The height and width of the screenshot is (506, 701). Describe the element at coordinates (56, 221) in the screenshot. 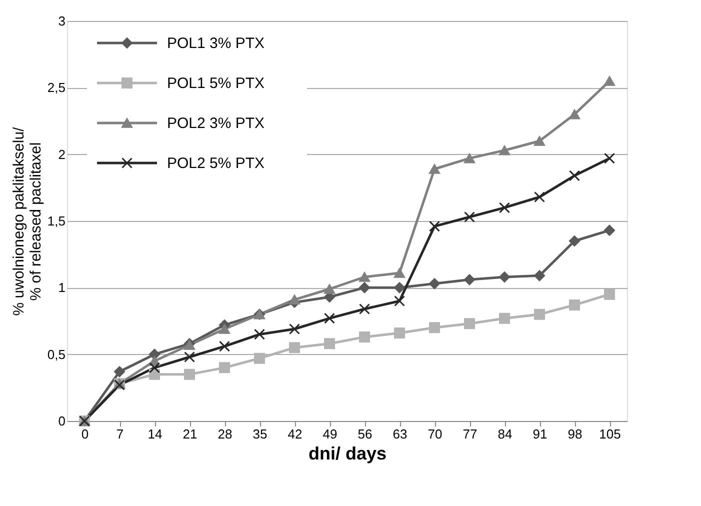

I see `y-tick-label: 1,5` at that location.